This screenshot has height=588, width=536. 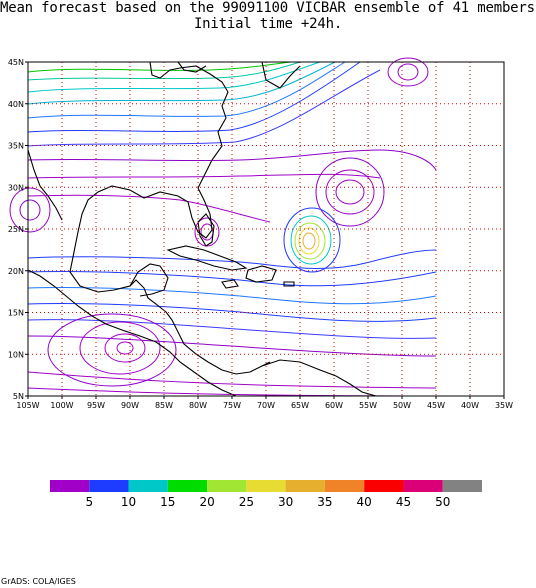 I want to click on colorbar-label: 50, so click(x=442, y=502).